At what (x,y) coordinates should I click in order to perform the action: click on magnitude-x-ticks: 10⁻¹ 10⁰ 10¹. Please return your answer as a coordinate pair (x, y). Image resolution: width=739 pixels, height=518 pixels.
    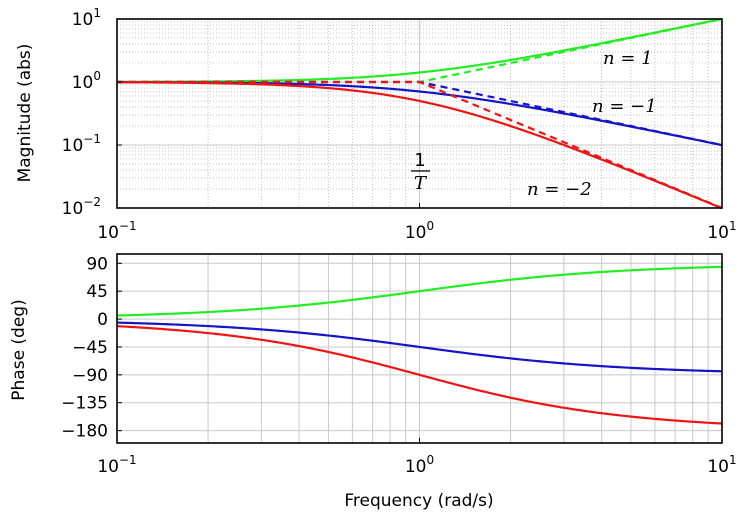
    Looking at the image, I should click on (417, 223).